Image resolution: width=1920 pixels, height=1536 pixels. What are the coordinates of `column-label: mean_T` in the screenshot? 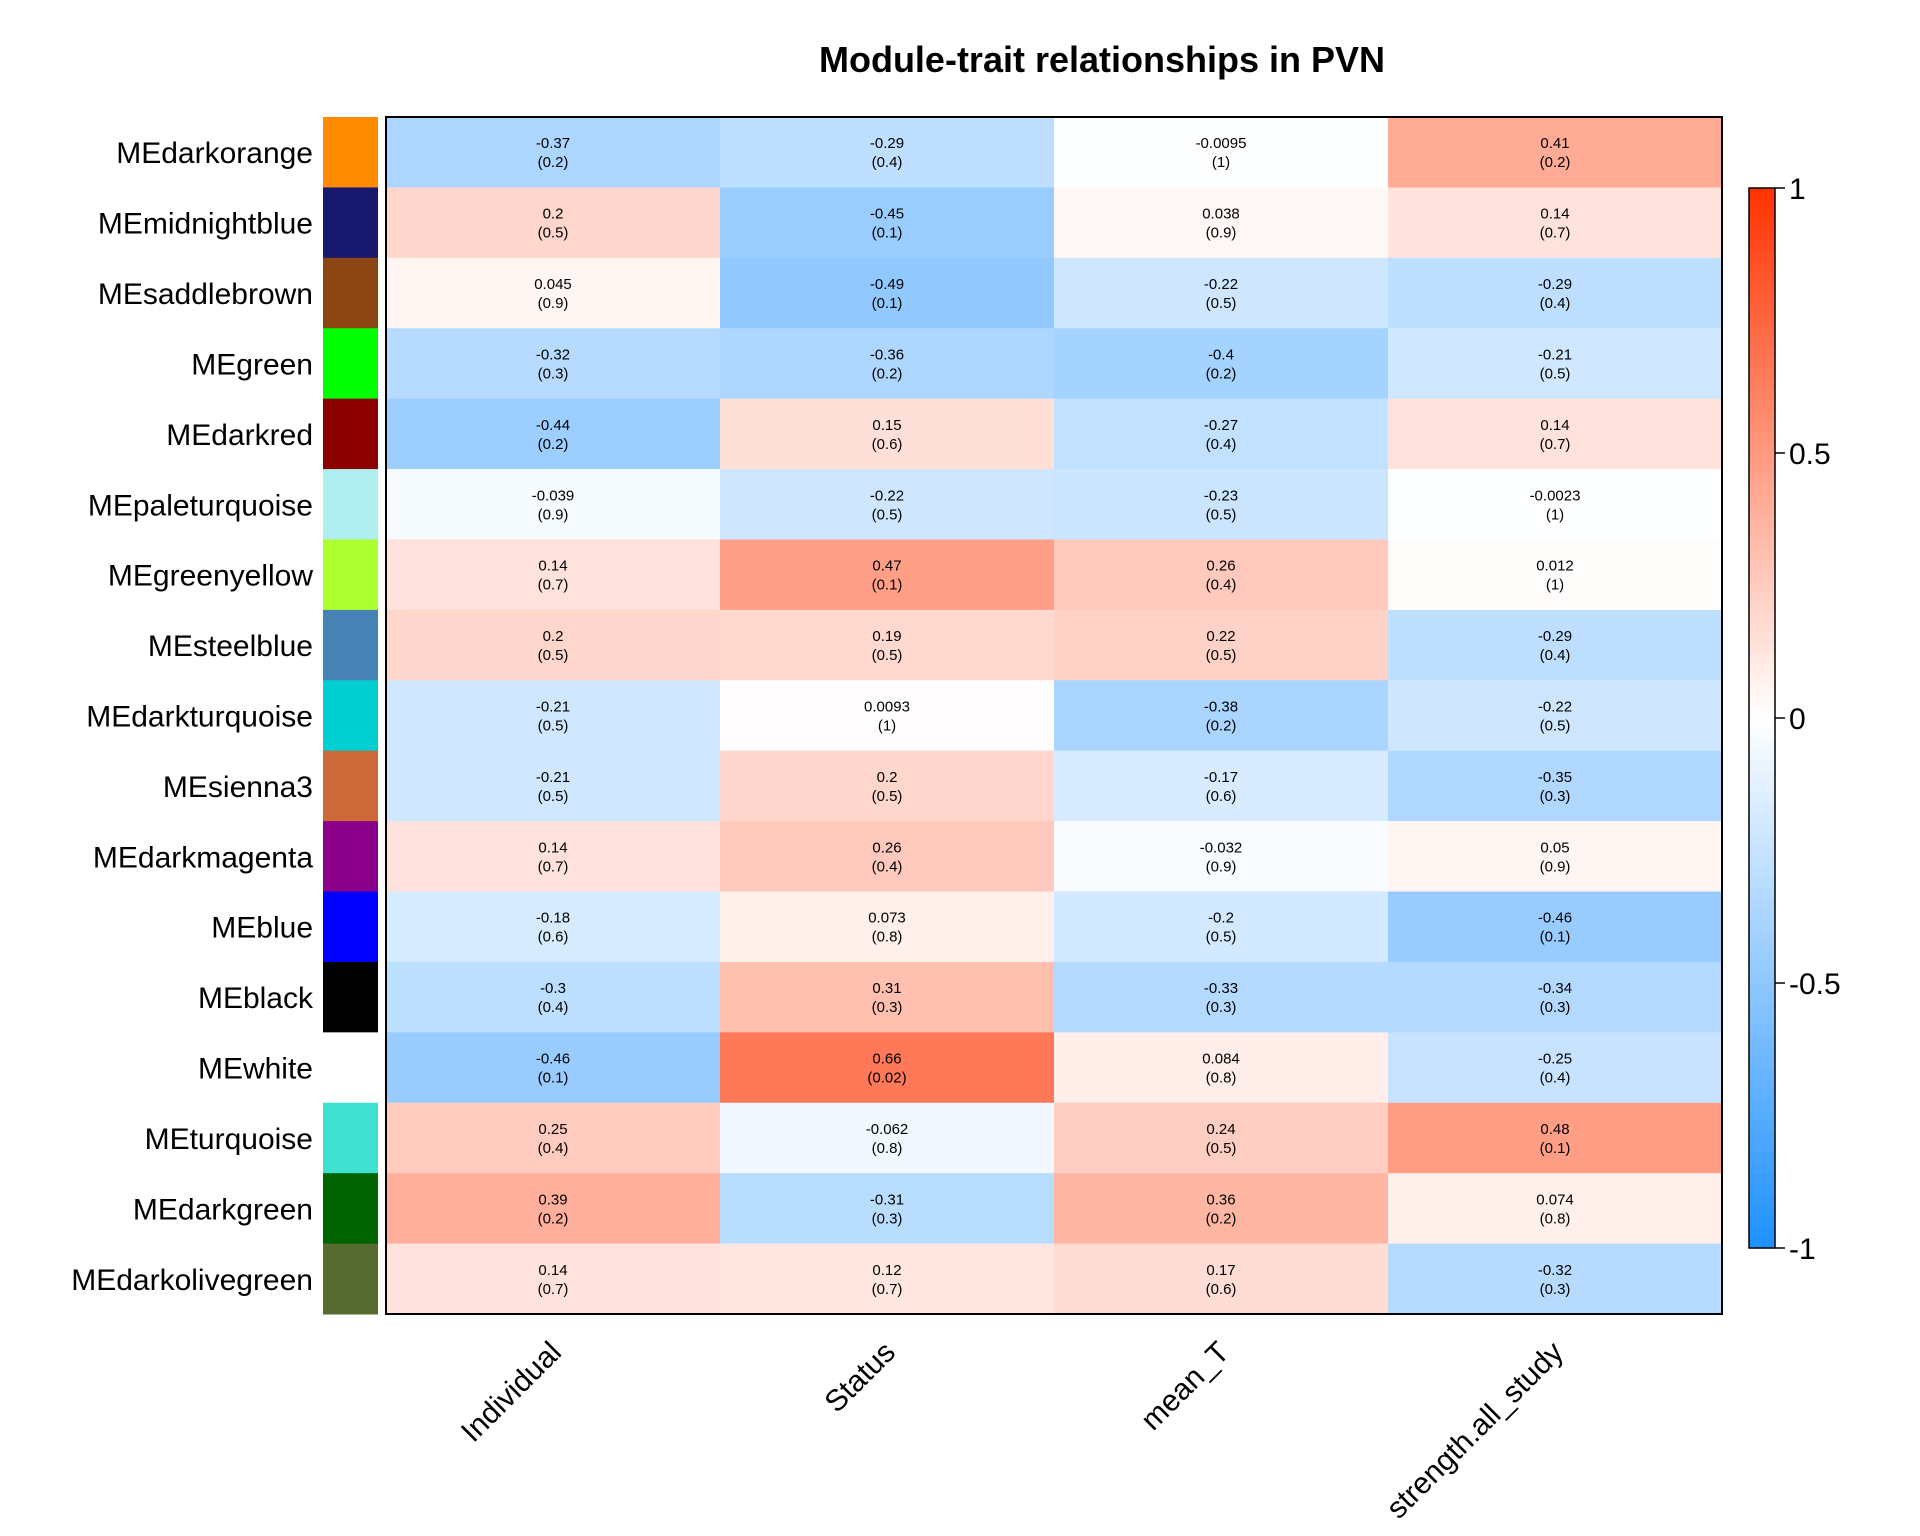 It's located at (1185, 1386).